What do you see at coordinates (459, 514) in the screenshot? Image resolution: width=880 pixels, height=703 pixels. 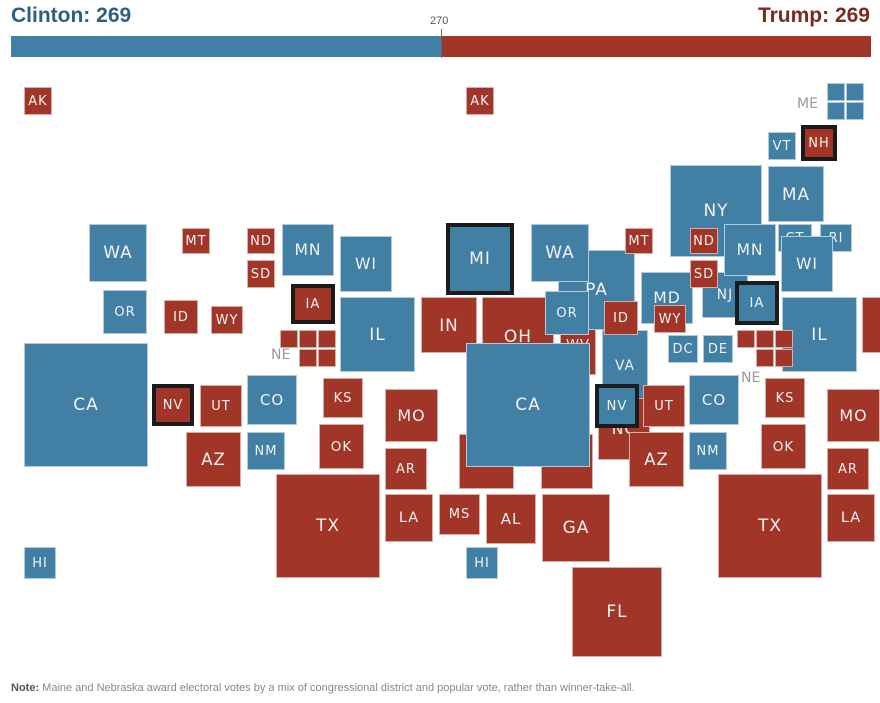 I see `state-tile-ms: MS` at bounding box center [459, 514].